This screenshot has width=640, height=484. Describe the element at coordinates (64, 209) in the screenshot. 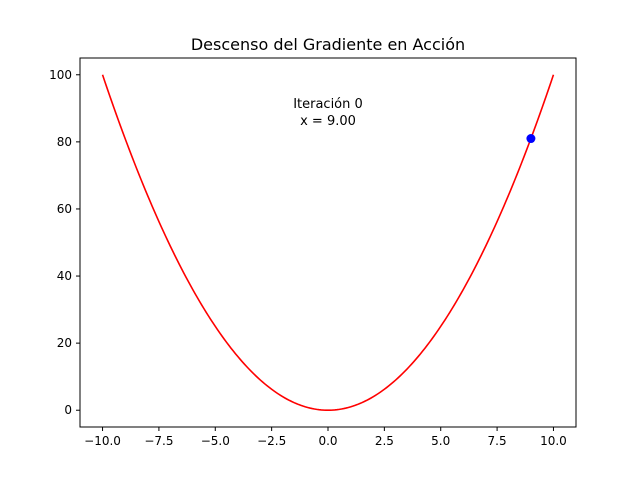

I see `y-tick-label: 60` at that location.